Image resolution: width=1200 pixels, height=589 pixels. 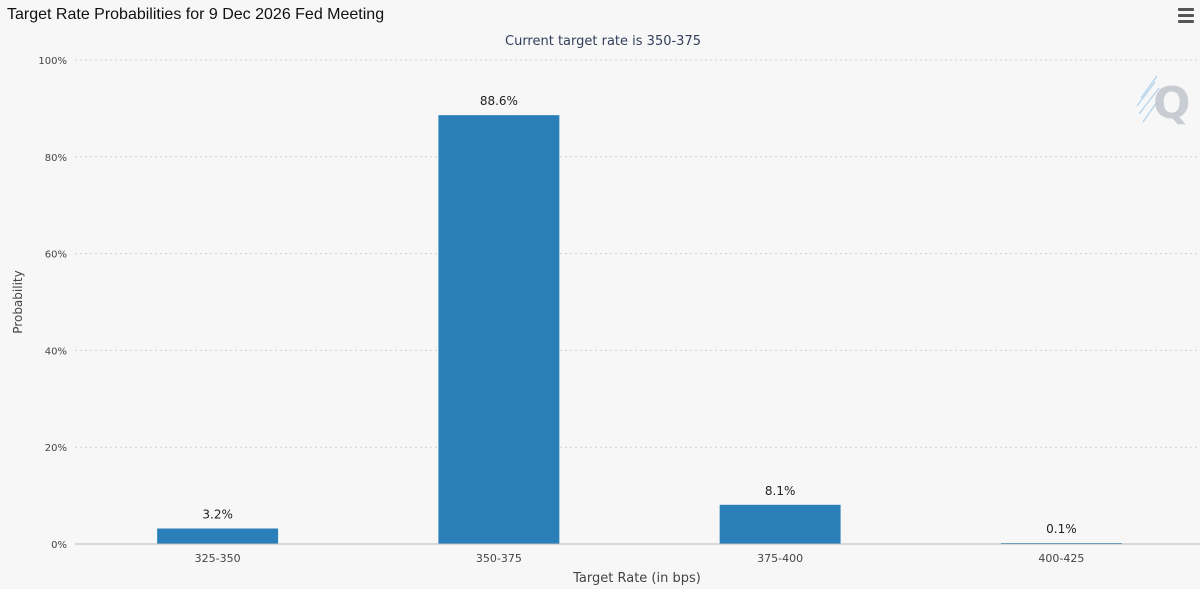 I want to click on y-tick-label: 20%, so click(x=56, y=448).